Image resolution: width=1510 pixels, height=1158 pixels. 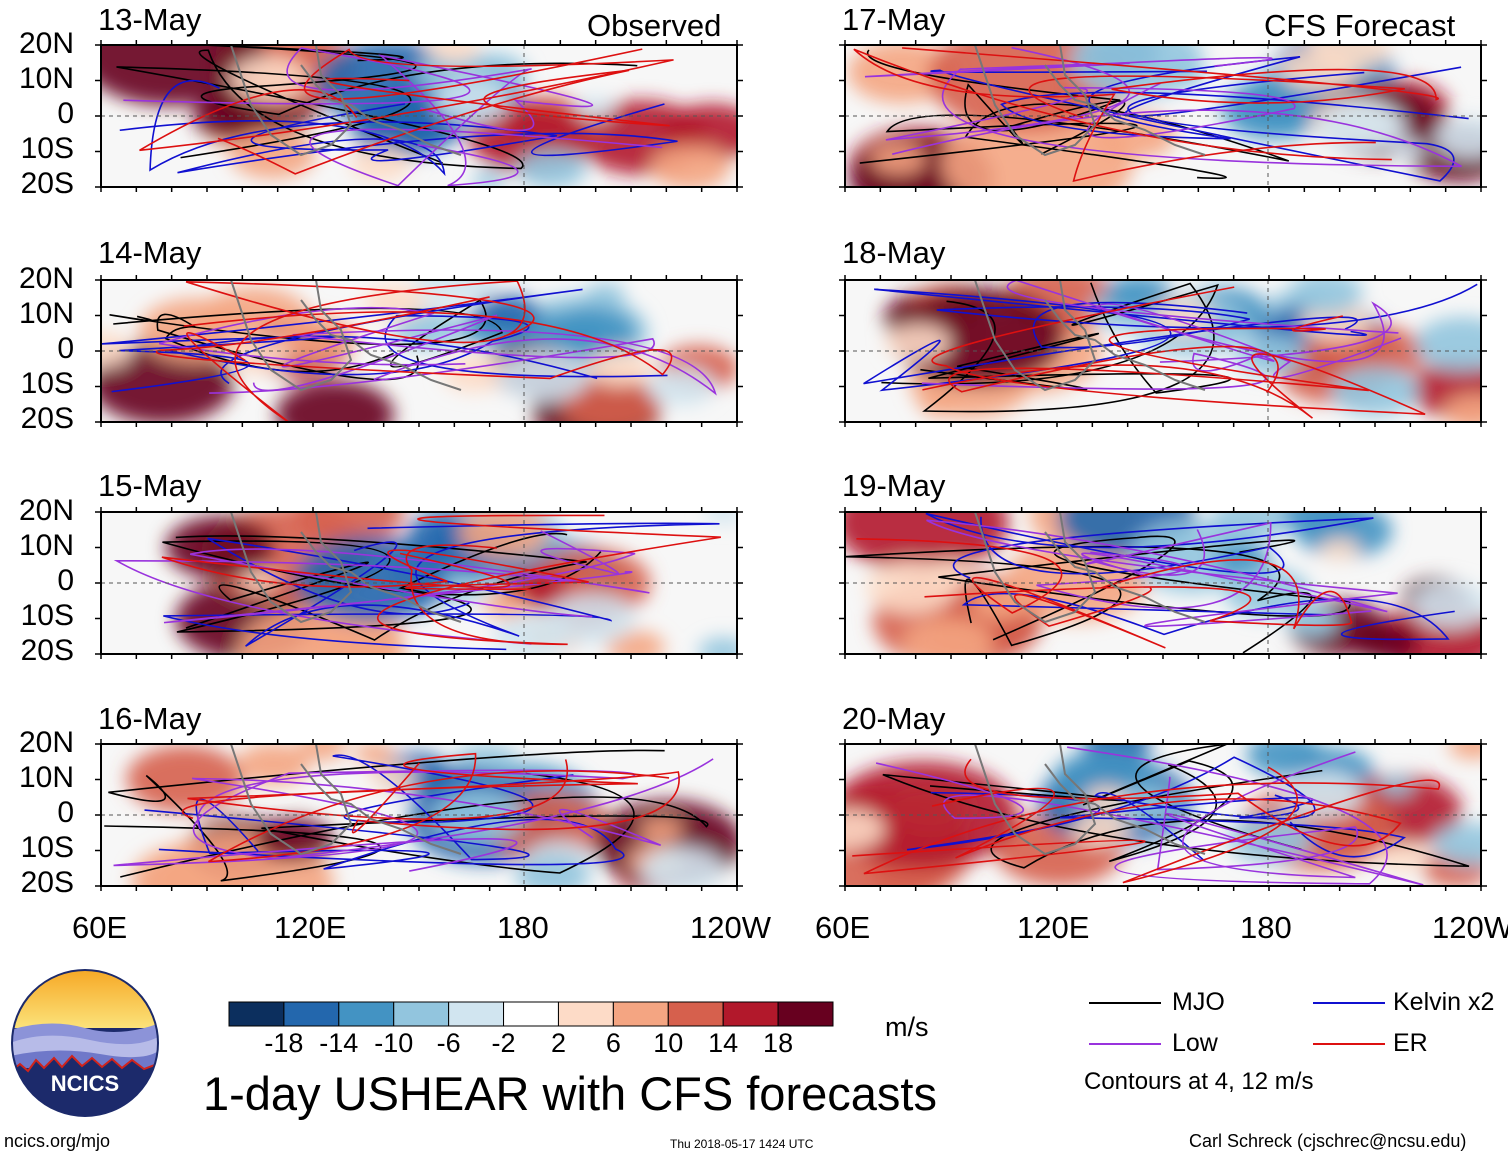 I want to click on lat-label-20s-panel-1: 20S, so click(x=47, y=183).